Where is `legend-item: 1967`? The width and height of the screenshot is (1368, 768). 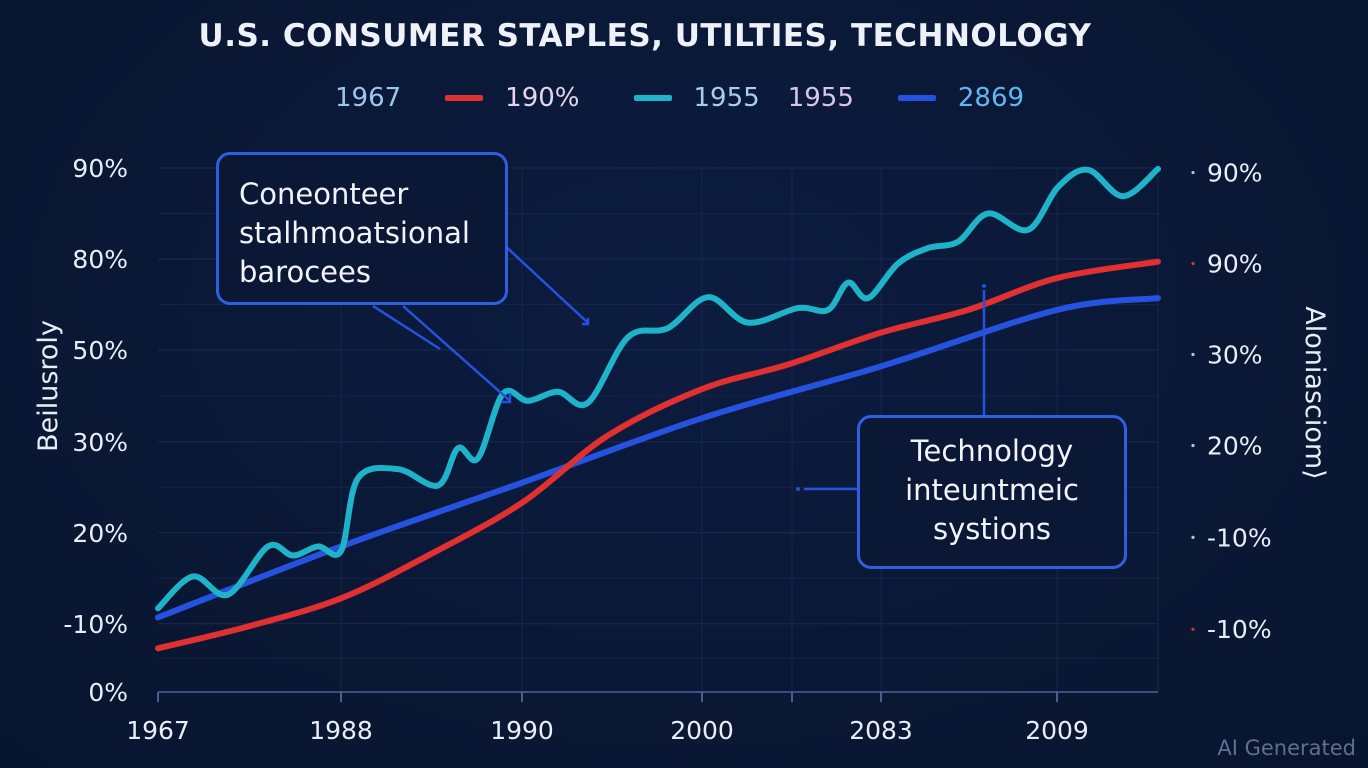
legend-item: 1967 is located at coordinates (390, 98).